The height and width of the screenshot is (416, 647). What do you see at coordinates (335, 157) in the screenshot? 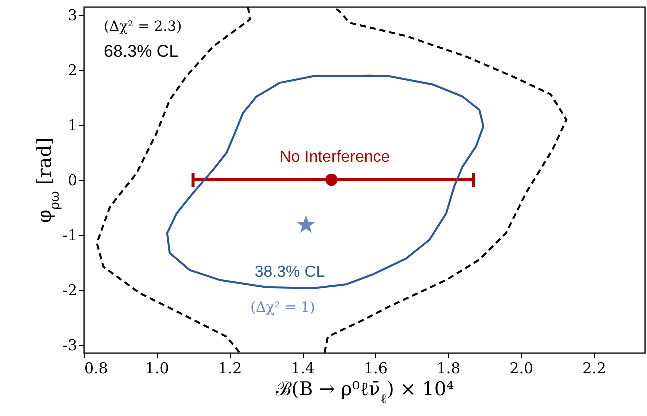
I see `annotation: No Interference` at bounding box center [335, 157].